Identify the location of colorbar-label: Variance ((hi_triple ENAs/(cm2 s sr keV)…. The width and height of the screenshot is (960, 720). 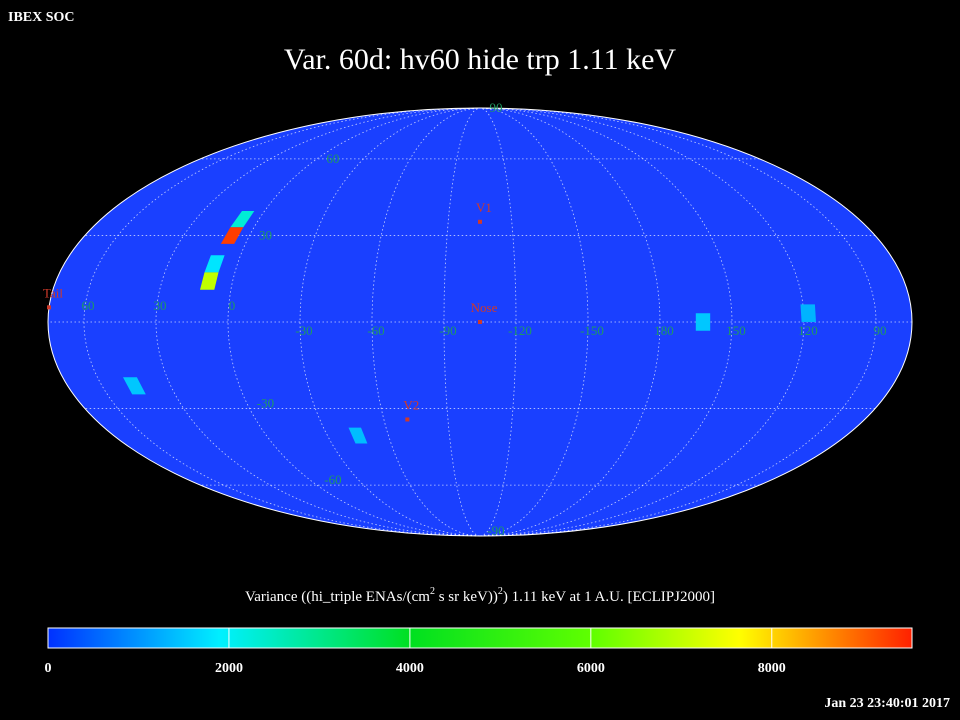
(480, 595).